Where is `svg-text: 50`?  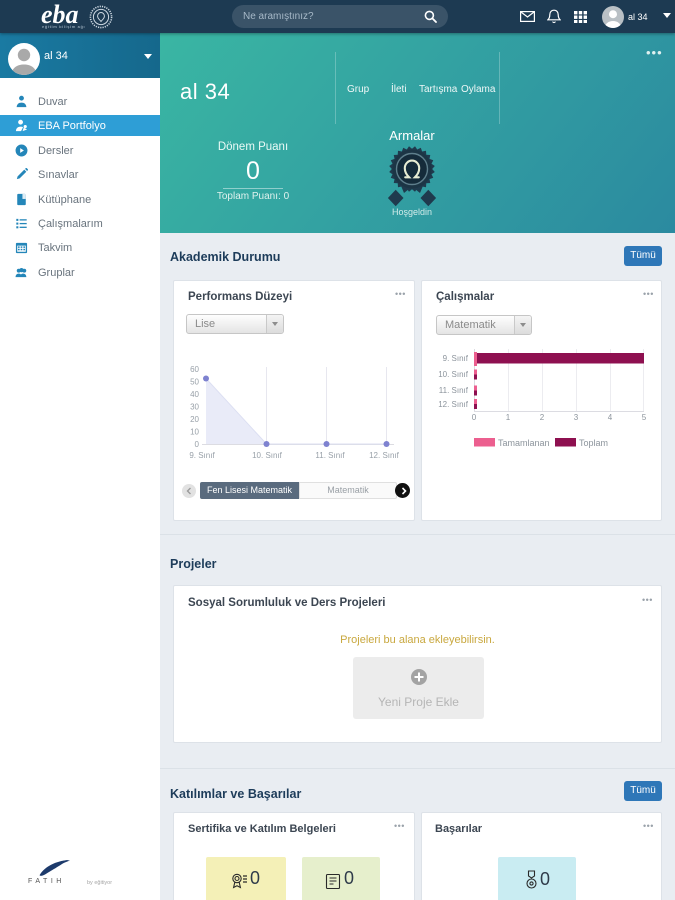
svg-text: 50 is located at coordinates (194, 381).